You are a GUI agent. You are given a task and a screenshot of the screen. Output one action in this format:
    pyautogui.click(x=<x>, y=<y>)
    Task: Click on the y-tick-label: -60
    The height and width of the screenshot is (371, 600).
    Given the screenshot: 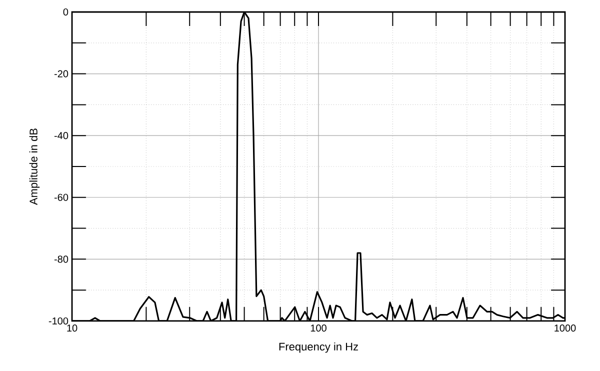 What is the action you would take?
    pyautogui.click(x=61, y=197)
    